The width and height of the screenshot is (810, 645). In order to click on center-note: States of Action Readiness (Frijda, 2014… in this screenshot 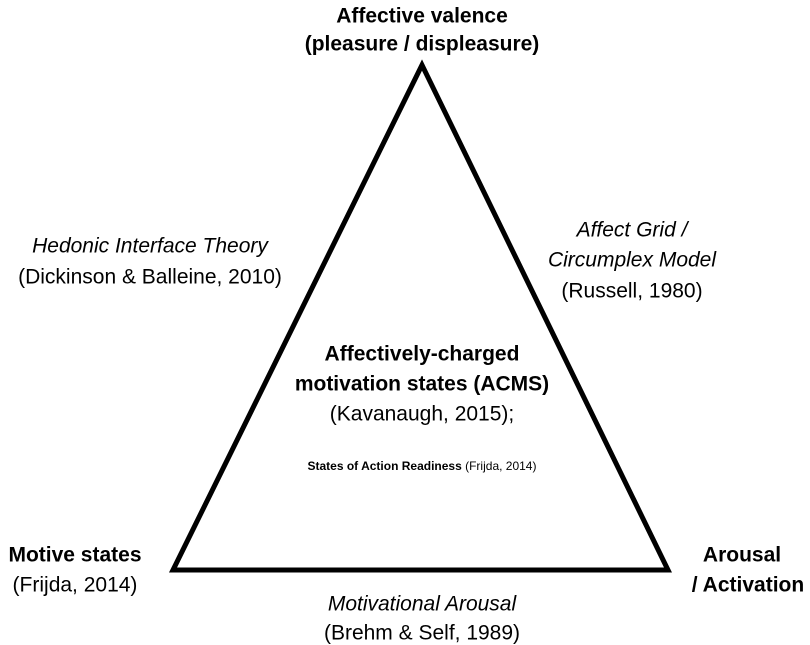, I will do `click(422, 466)`.